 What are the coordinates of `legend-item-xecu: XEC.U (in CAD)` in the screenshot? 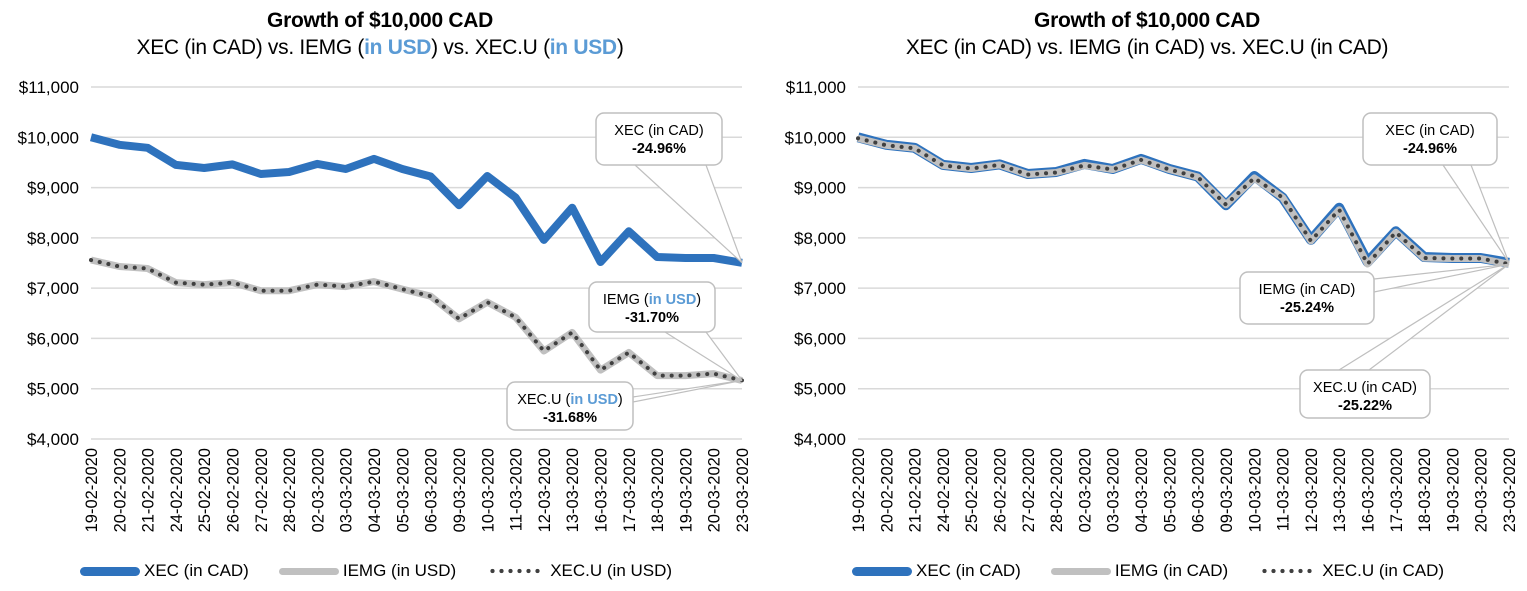 It's located at (1351, 571).